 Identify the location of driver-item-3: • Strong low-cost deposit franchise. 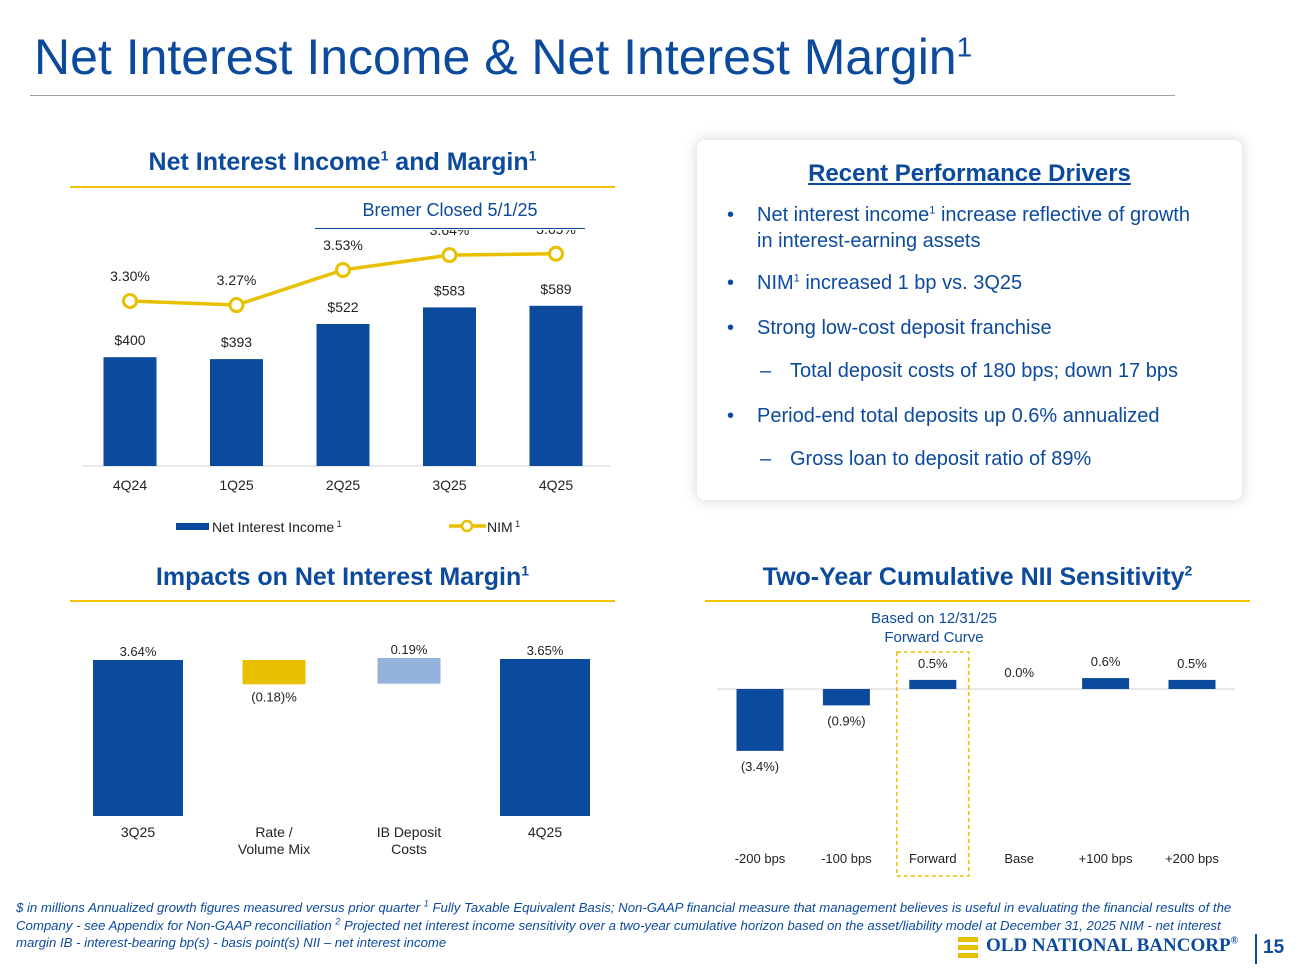
(977, 328).